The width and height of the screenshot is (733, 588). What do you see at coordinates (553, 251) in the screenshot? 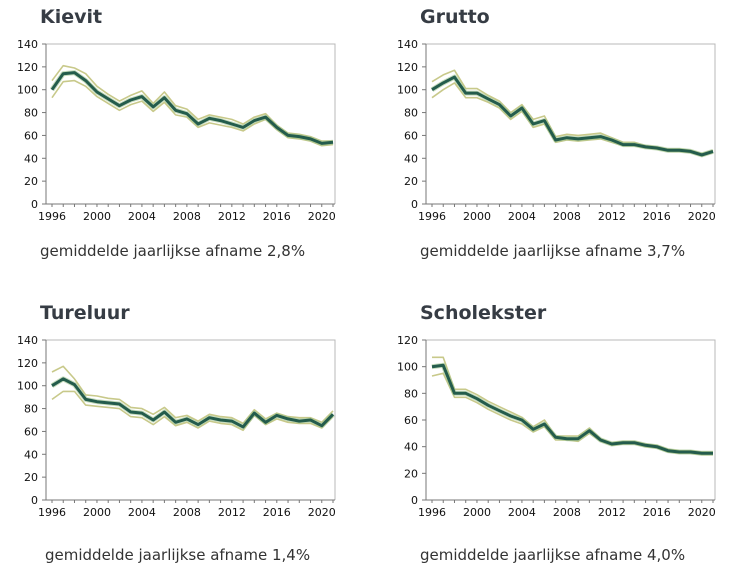
I see `chart-caption: gemiddelde jaarlijkse afname 3,7%` at bounding box center [553, 251].